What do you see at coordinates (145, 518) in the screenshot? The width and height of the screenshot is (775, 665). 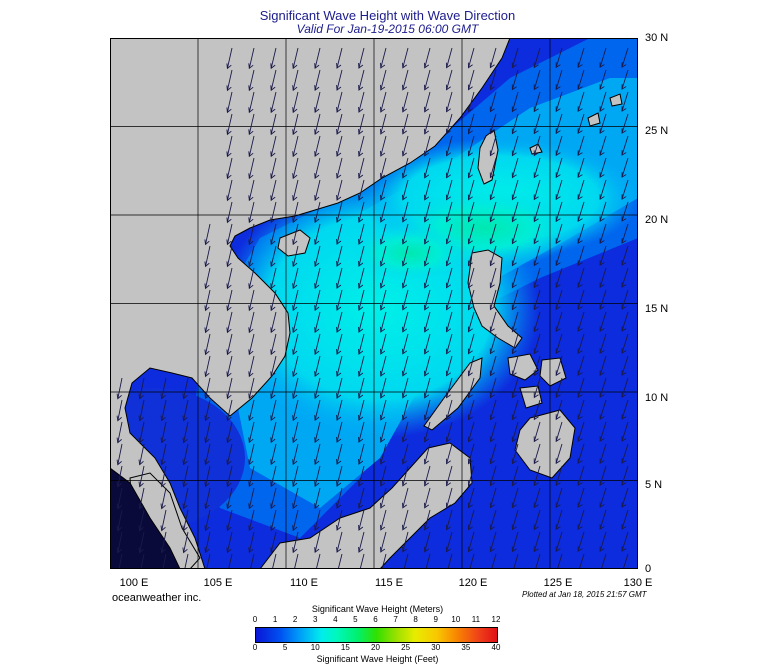 I see `sumatra-land` at bounding box center [145, 518].